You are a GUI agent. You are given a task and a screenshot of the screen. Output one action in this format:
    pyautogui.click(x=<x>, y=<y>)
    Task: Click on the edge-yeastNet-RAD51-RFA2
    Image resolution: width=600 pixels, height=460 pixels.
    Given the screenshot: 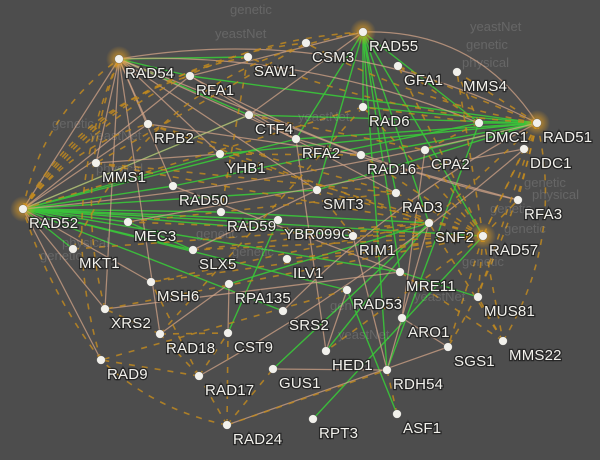 What is the action you would take?
    pyautogui.click(x=416, y=131)
    